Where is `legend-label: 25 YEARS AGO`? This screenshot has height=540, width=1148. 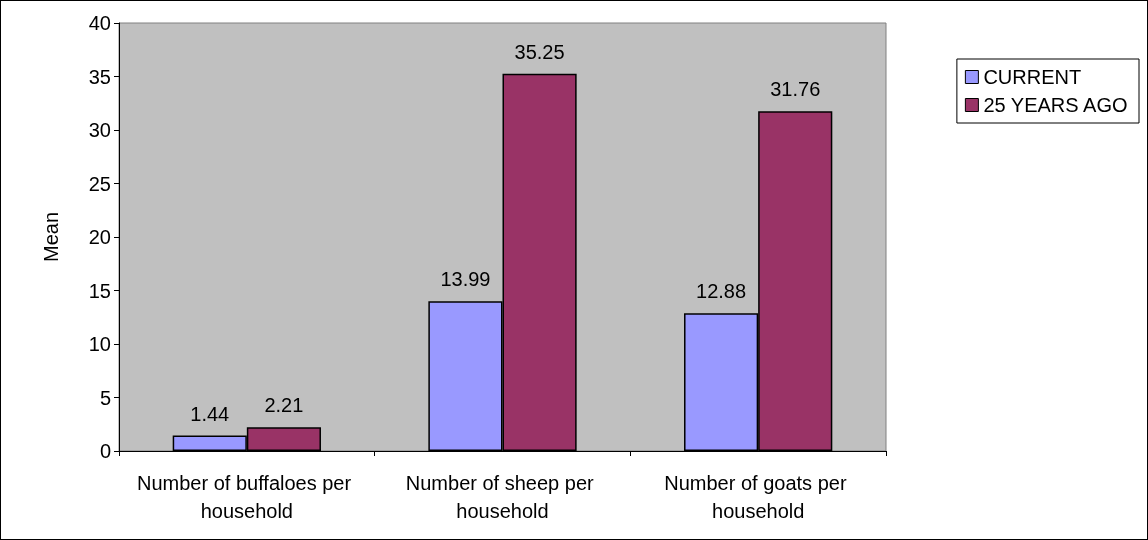 legend-label: 25 YEARS AGO is located at coordinates (1055, 105).